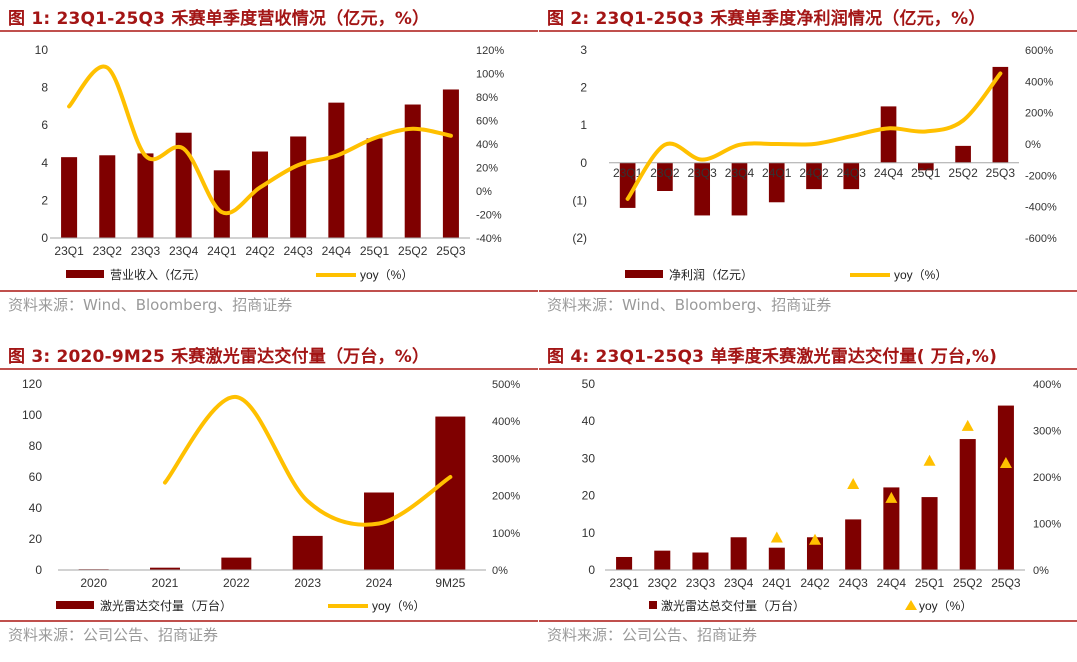 The width and height of the screenshot is (1077, 662). Describe the element at coordinates (583, 125) in the screenshot. I see `y-tick-label: 1` at that location.